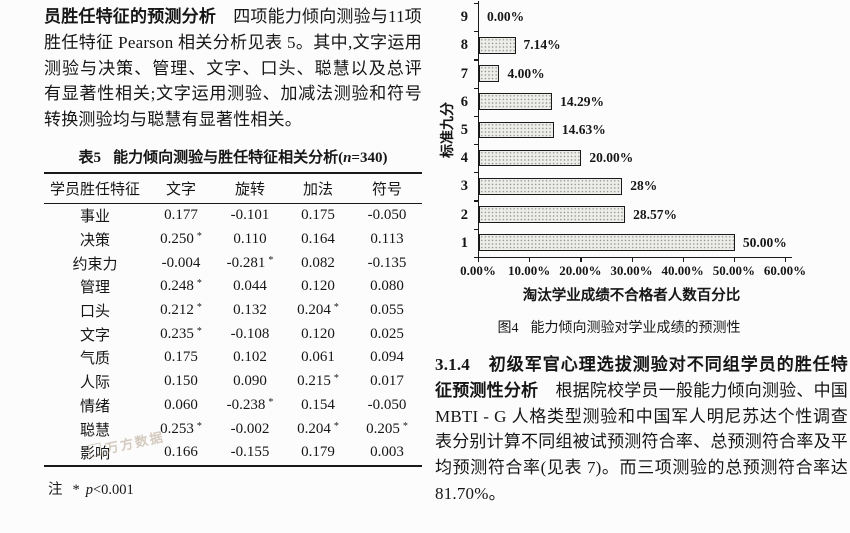  What do you see at coordinates (635, 257) in the screenshot?
I see `x-axis-line` at bounding box center [635, 257].